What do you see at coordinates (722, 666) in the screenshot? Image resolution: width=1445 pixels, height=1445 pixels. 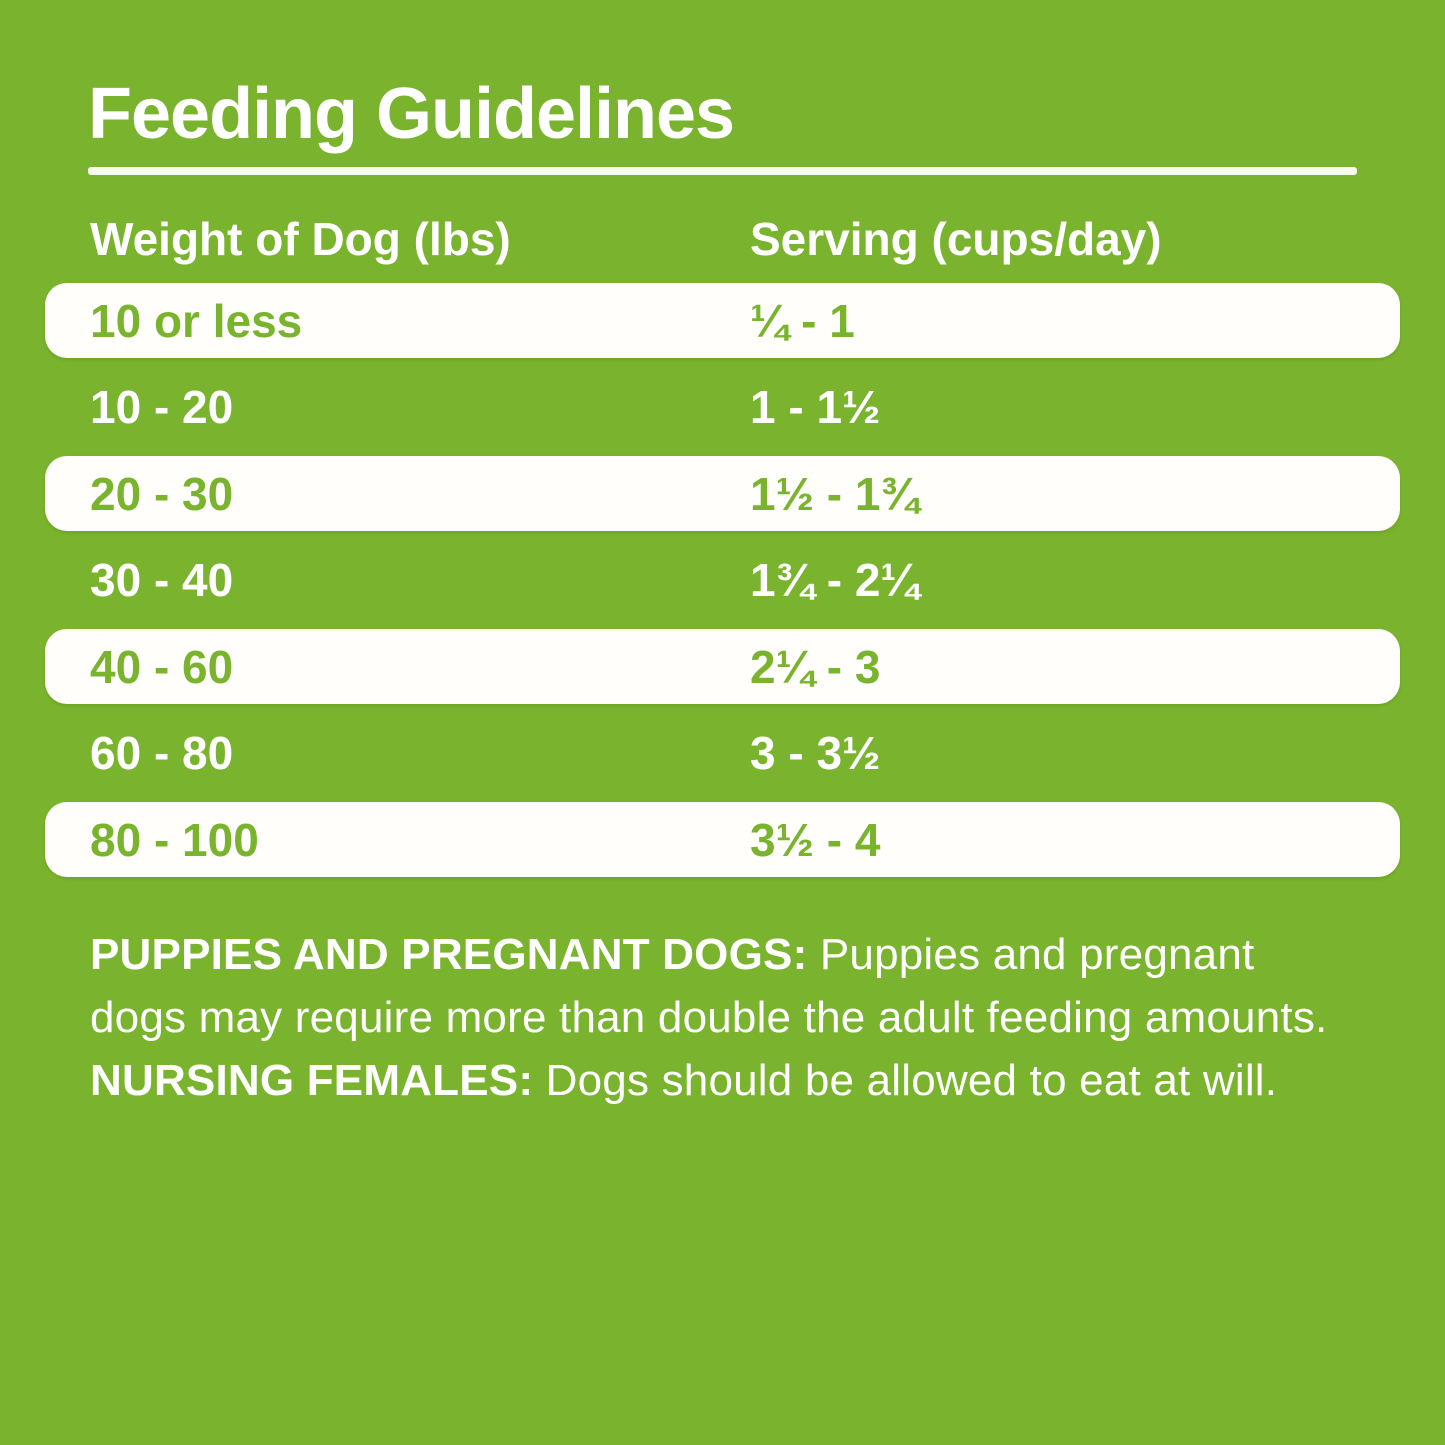 I see `table-row: 40 - 60 2¼ - 3` at bounding box center [722, 666].